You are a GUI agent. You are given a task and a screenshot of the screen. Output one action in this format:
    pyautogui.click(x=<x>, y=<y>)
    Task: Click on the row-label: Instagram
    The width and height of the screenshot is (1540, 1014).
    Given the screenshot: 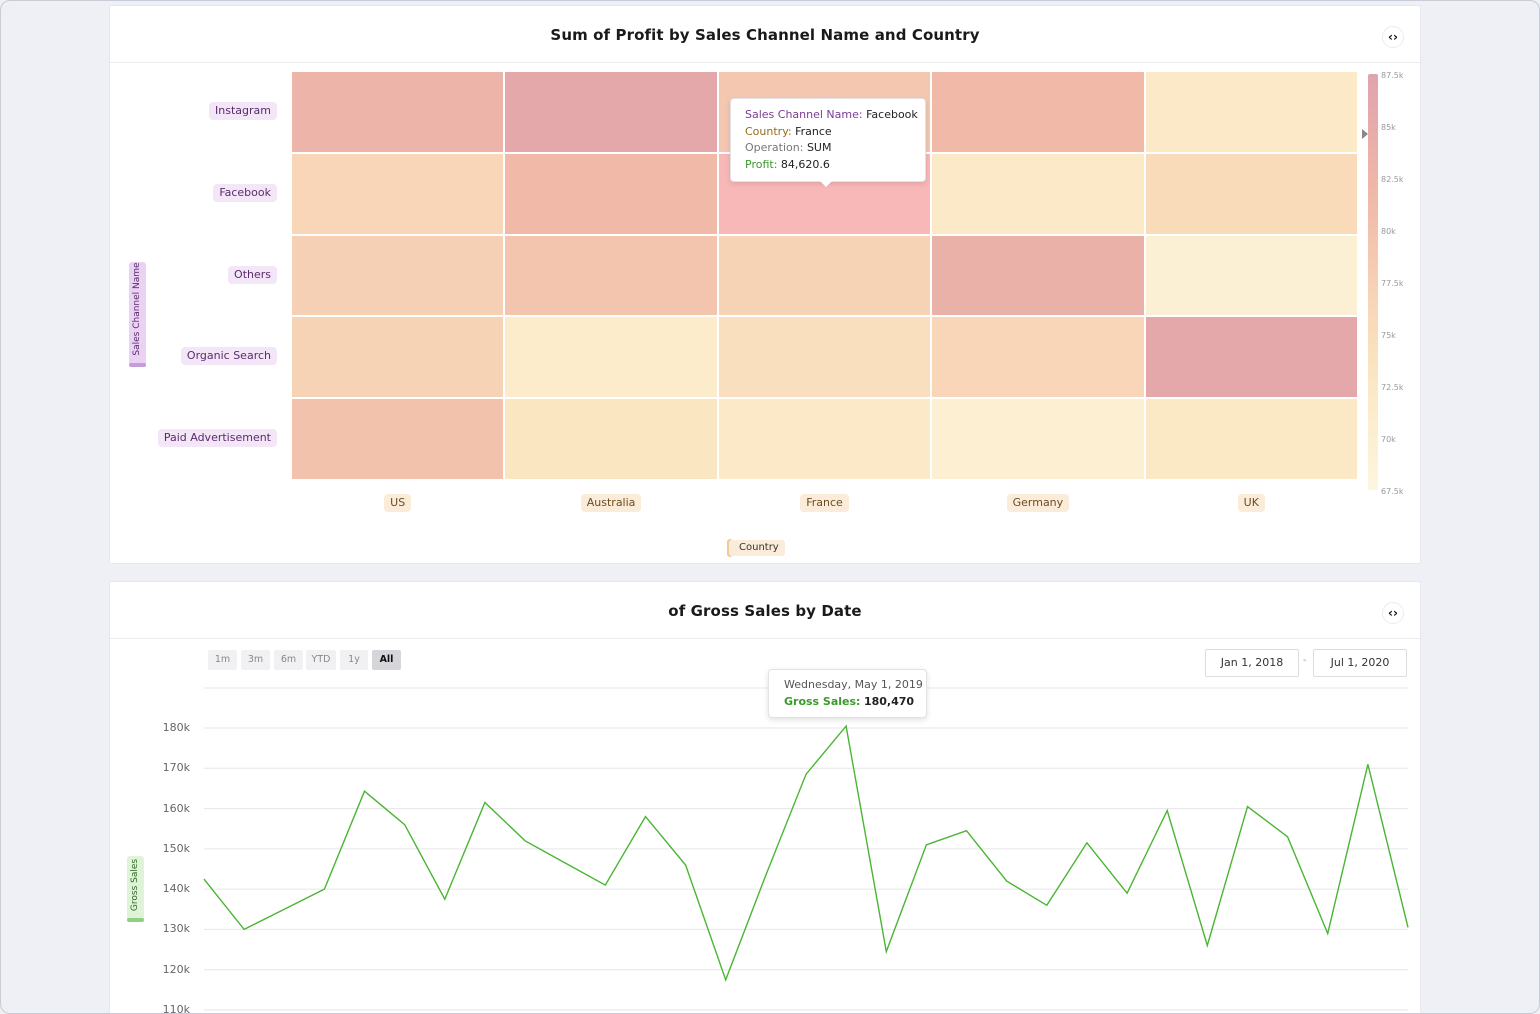 What is the action you would take?
    pyautogui.click(x=243, y=110)
    